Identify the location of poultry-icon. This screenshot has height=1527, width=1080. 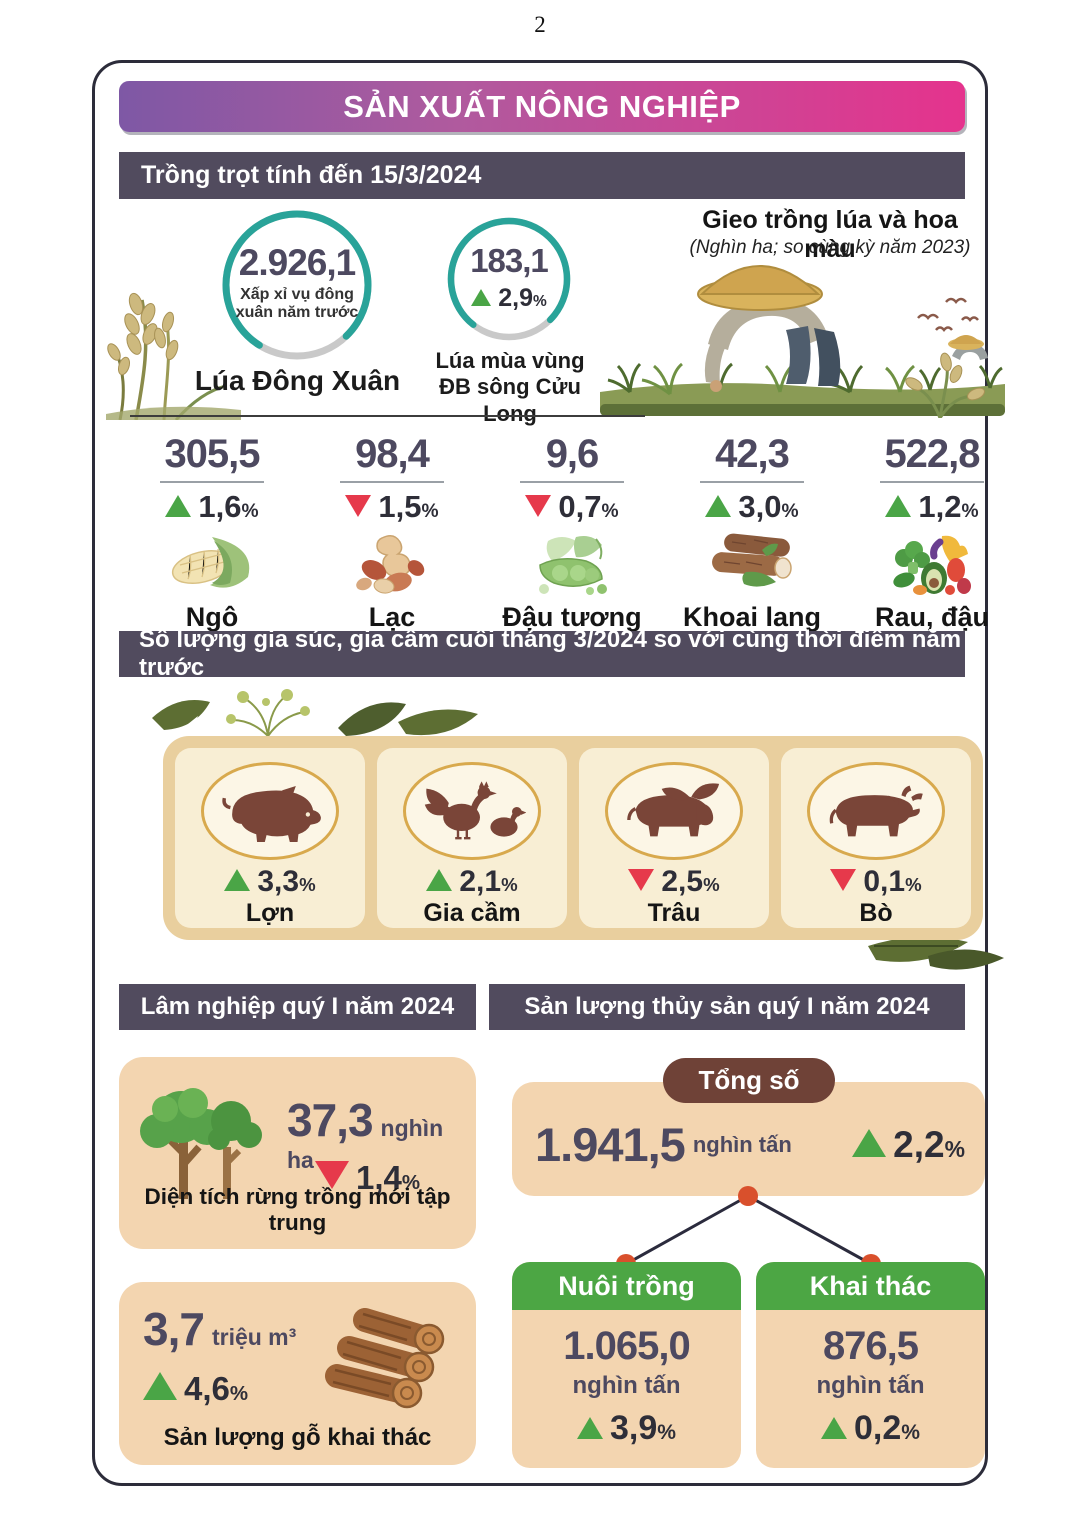
(475, 810).